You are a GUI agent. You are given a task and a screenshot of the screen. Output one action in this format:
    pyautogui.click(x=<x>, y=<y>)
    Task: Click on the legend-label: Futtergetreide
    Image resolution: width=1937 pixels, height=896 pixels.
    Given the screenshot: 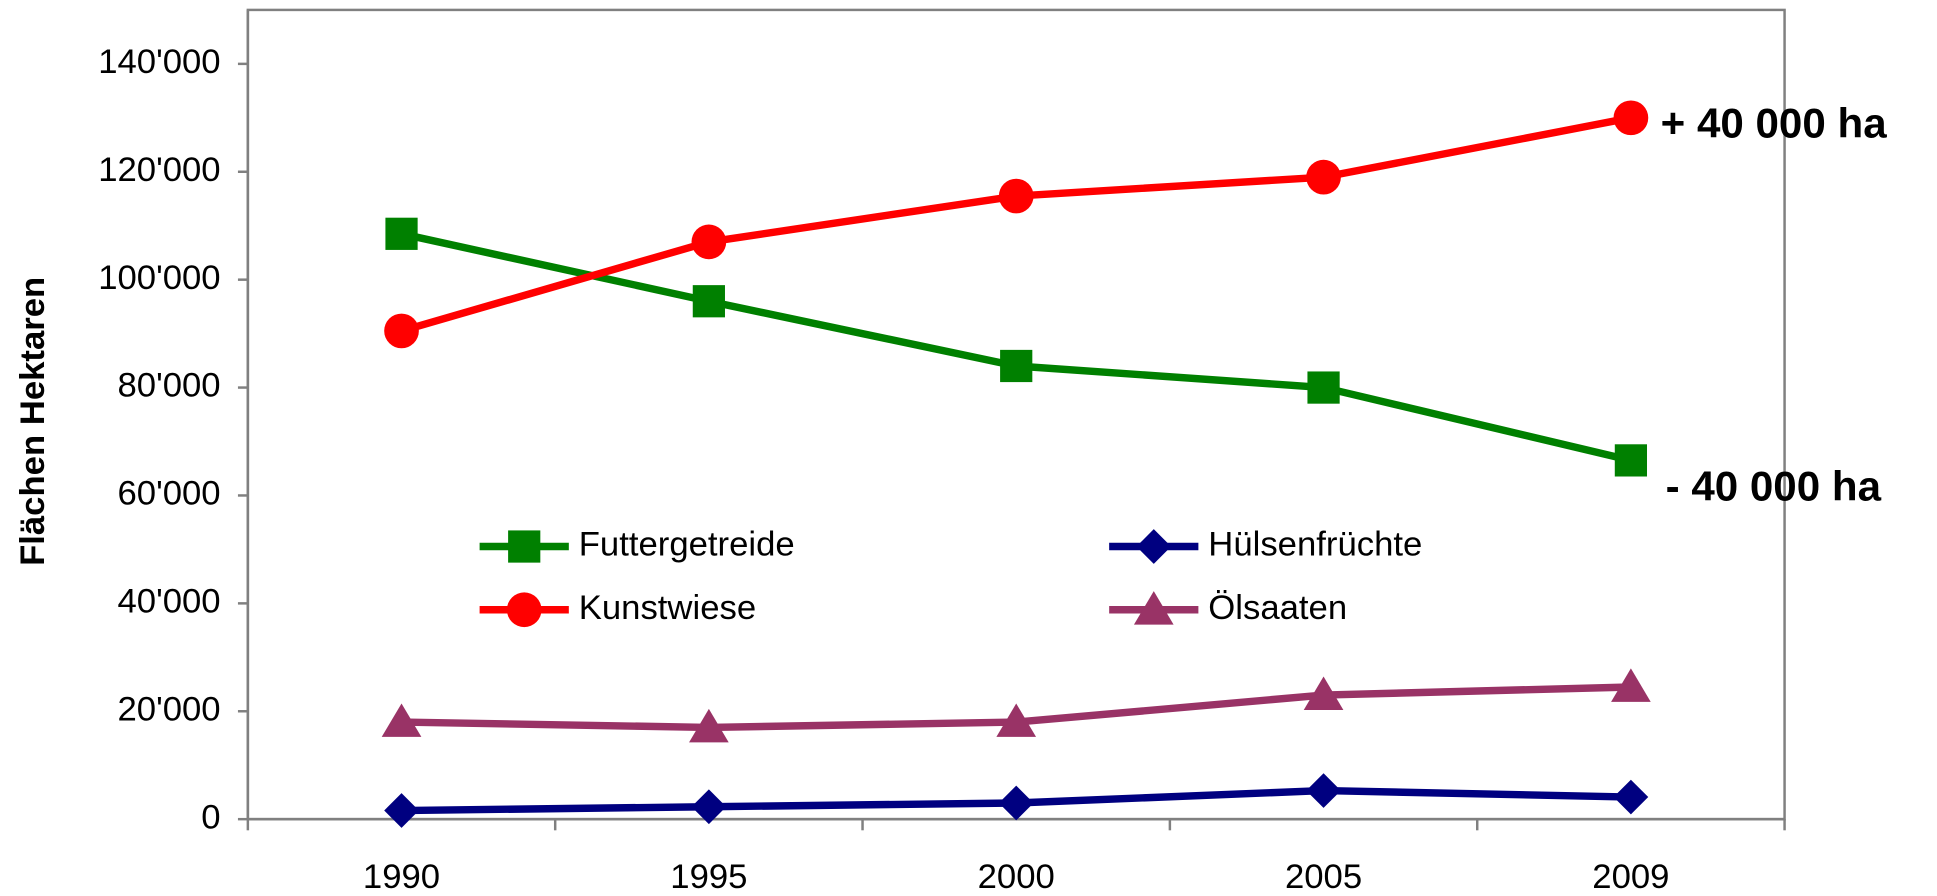 What is the action you would take?
    pyautogui.click(x=687, y=545)
    